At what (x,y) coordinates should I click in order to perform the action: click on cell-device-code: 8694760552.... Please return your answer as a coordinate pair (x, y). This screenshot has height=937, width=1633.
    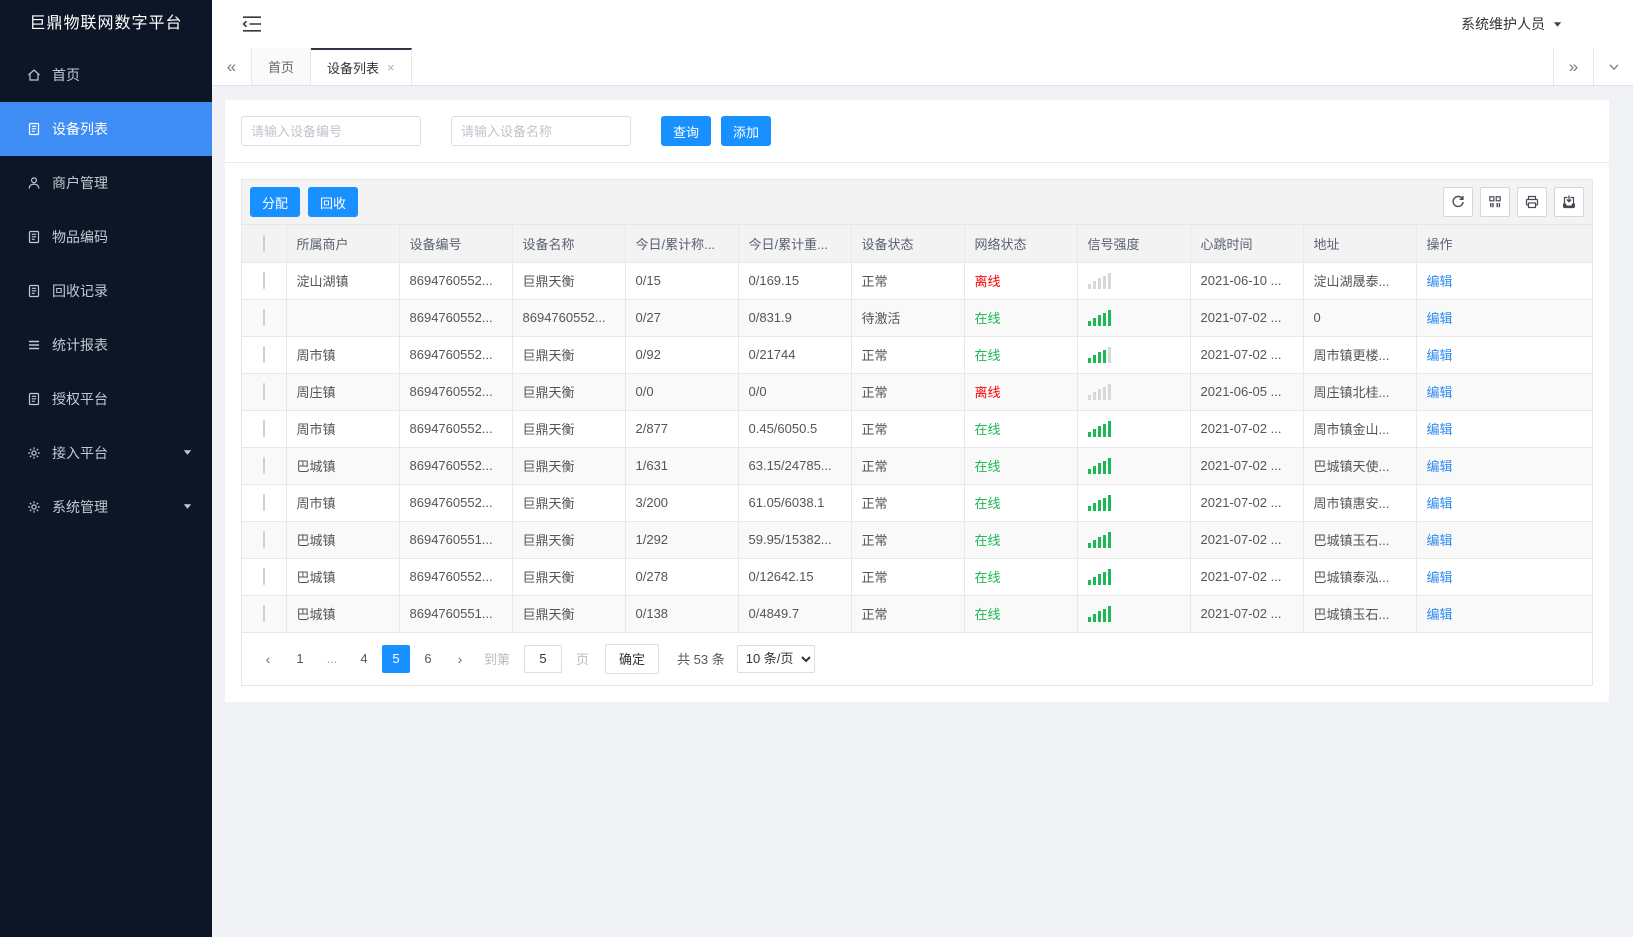
    Looking at the image, I should click on (455, 392).